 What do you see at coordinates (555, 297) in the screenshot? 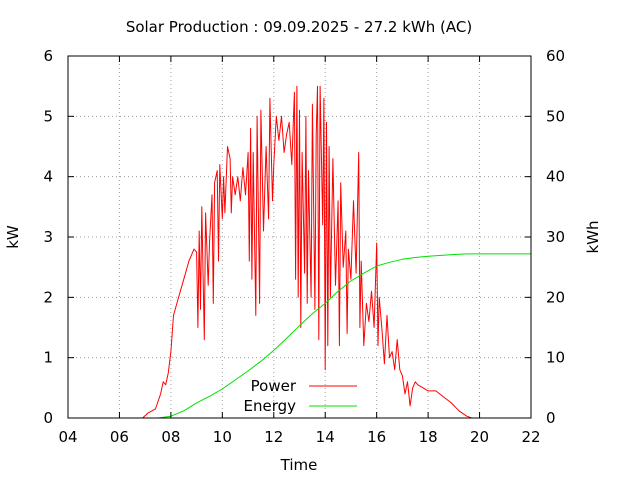
I see `y2-tick-label: 20` at bounding box center [555, 297].